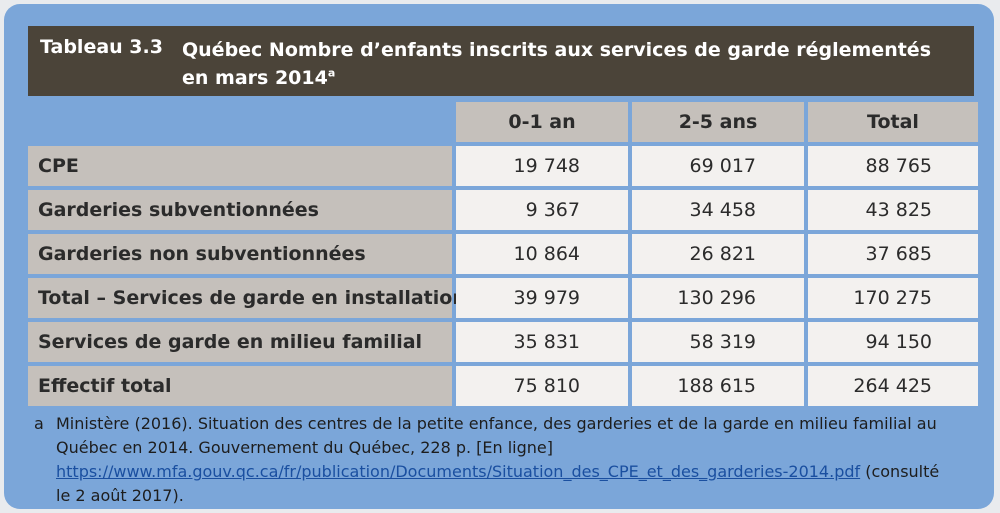 Image resolution: width=1000 pixels, height=513 pixels. I want to click on row-label: Garderies non subventionnées, so click(240, 254).